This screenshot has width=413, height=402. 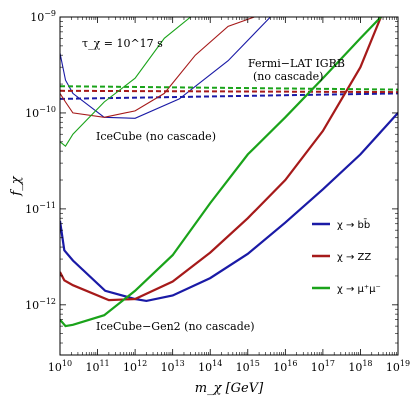 I want to click on x-tick-label: 1017, so click(x=323, y=366).